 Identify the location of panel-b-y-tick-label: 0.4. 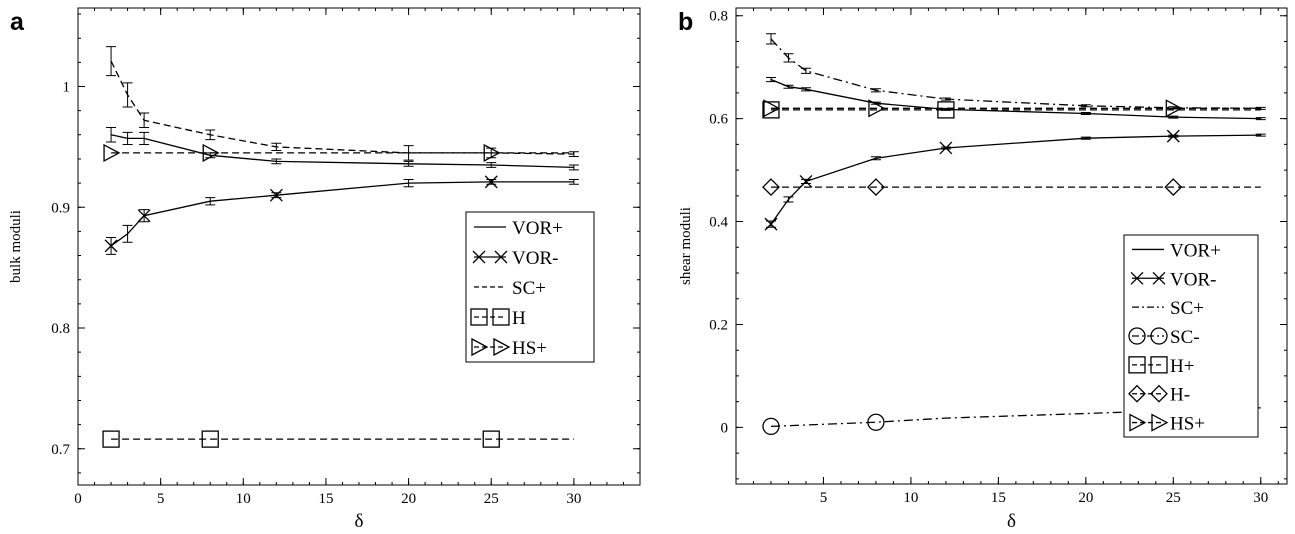
(718, 223).